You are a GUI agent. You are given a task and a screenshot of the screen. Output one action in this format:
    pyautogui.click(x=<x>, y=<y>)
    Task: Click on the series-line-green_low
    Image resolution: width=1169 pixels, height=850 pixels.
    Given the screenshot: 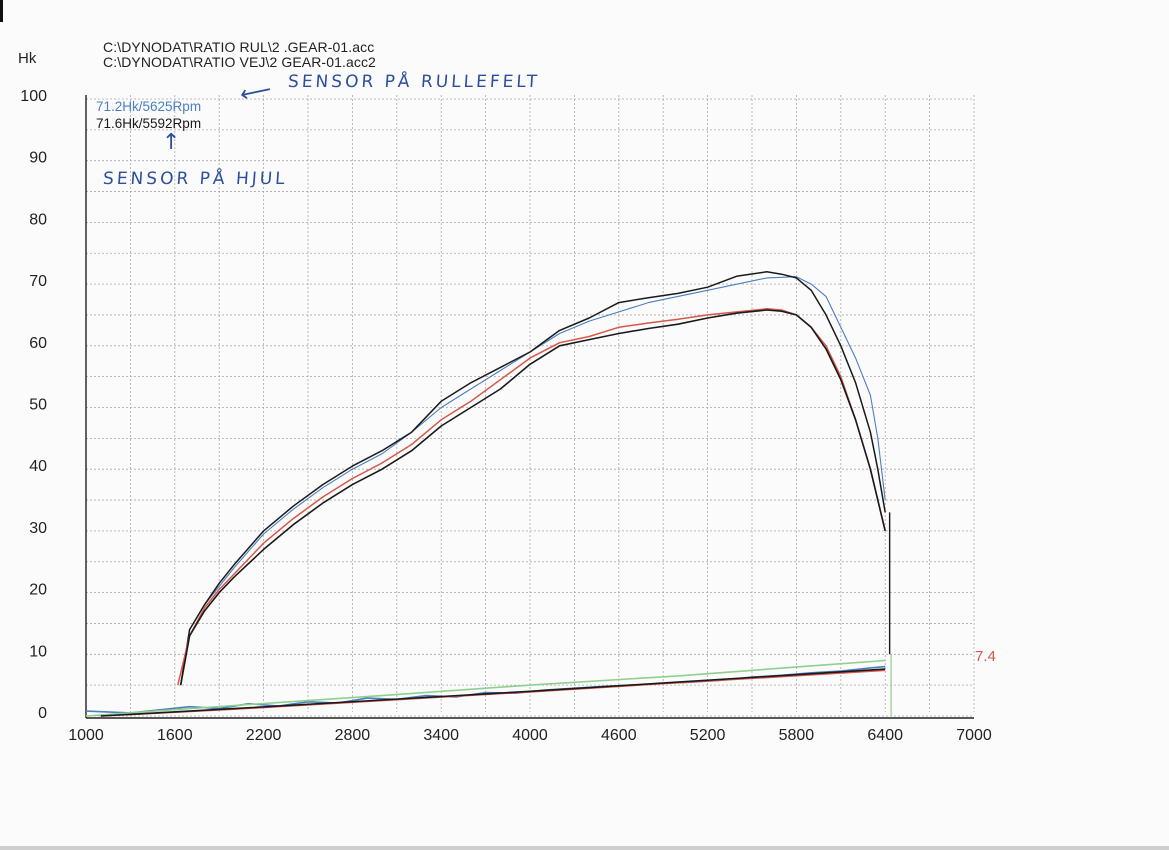 What is the action you would take?
    pyautogui.click(x=485, y=688)
    